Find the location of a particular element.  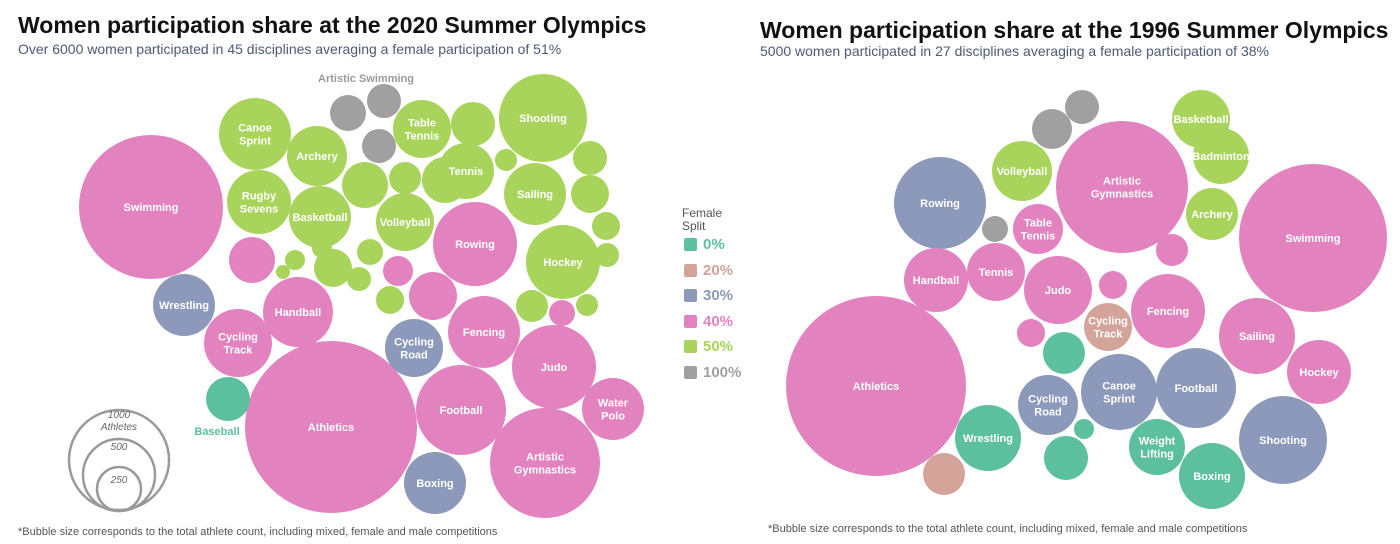

bubble-hockey is located at coordinates (1319, 372).